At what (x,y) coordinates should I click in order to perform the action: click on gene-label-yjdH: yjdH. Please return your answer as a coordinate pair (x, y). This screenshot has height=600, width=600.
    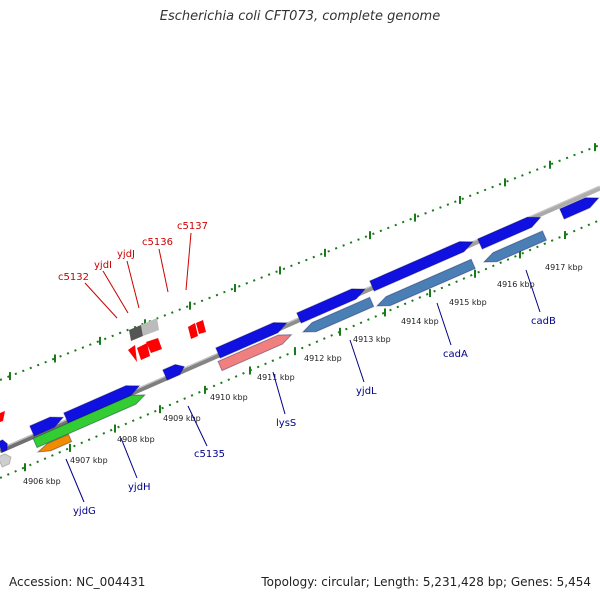
    Looking at the image, I should click on (139, 487).